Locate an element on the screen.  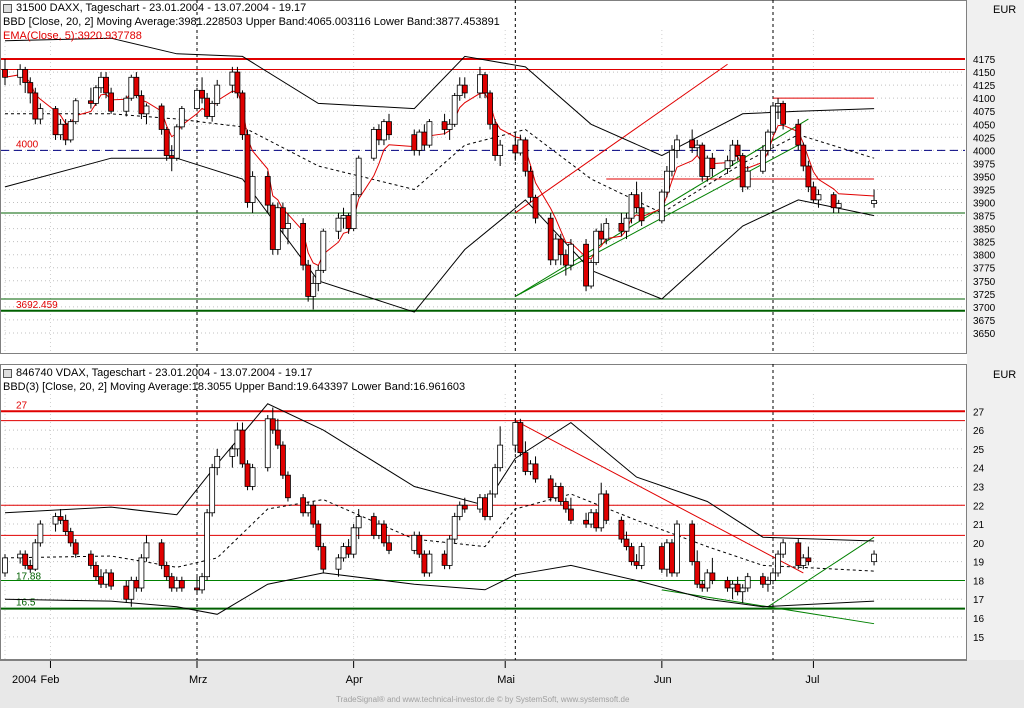
y-tick-label: 23 is located at coordinates (979, 487).